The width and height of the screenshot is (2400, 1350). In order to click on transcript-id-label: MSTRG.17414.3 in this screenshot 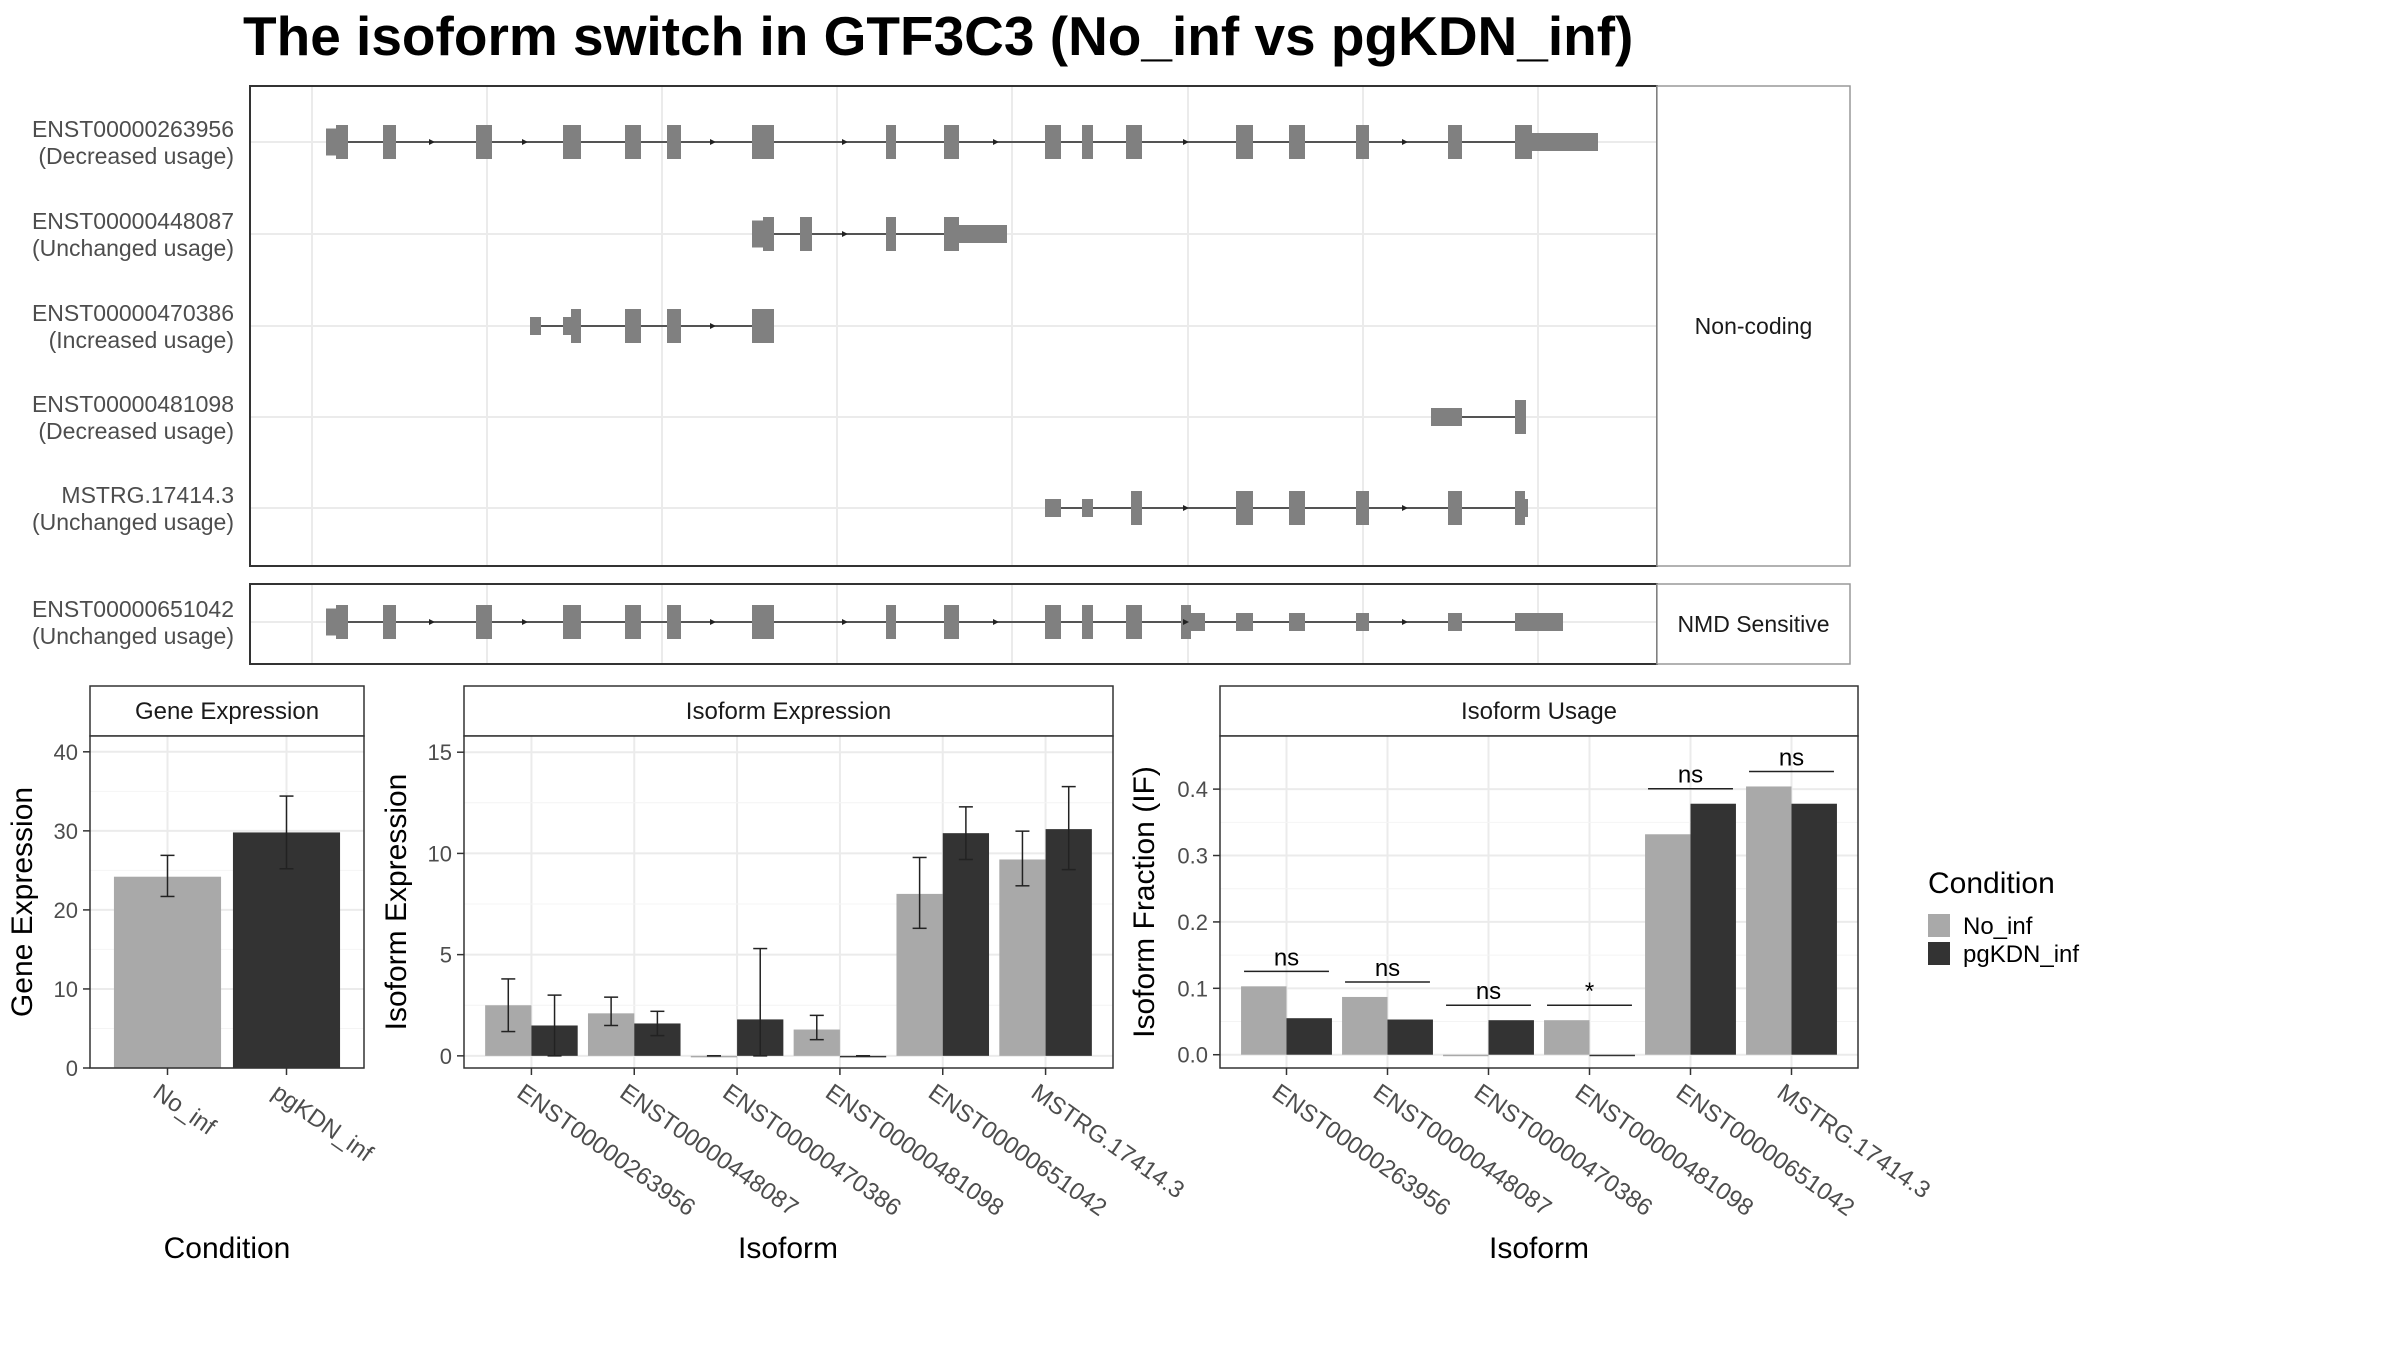, I will do `click(147, 495)`.